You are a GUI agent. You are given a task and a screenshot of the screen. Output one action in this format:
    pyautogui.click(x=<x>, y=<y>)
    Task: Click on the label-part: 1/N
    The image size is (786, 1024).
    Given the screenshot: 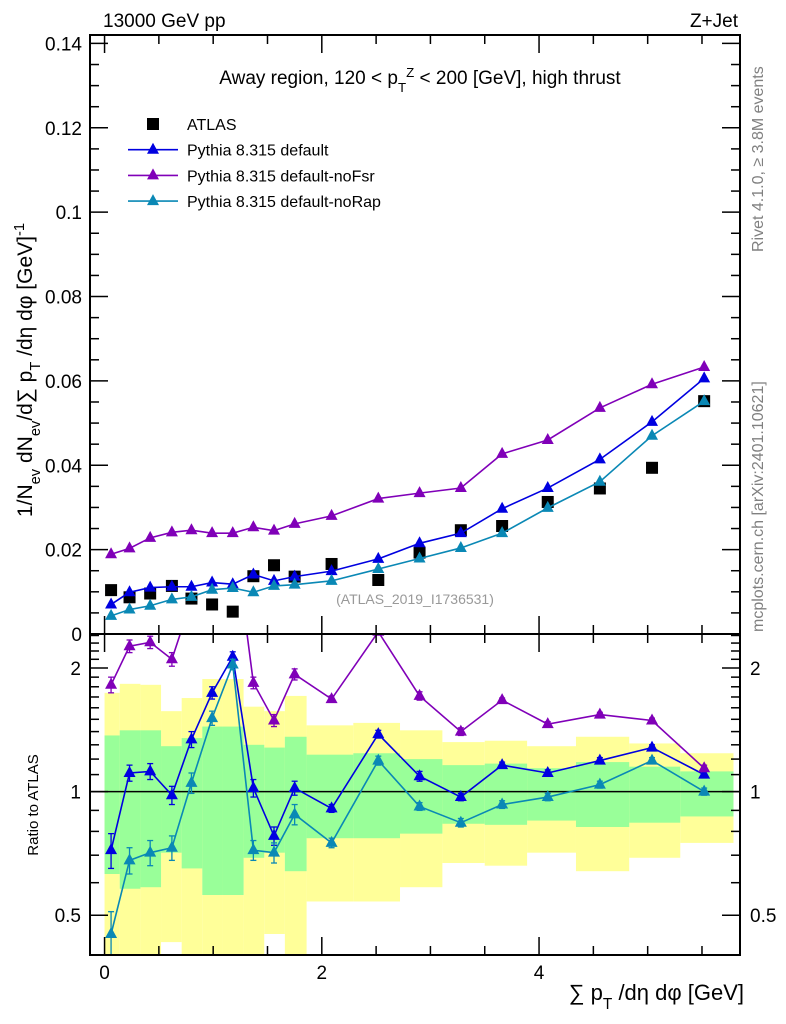 What is the action you would take?
    pyautogui.click(x=25, y=500)
    